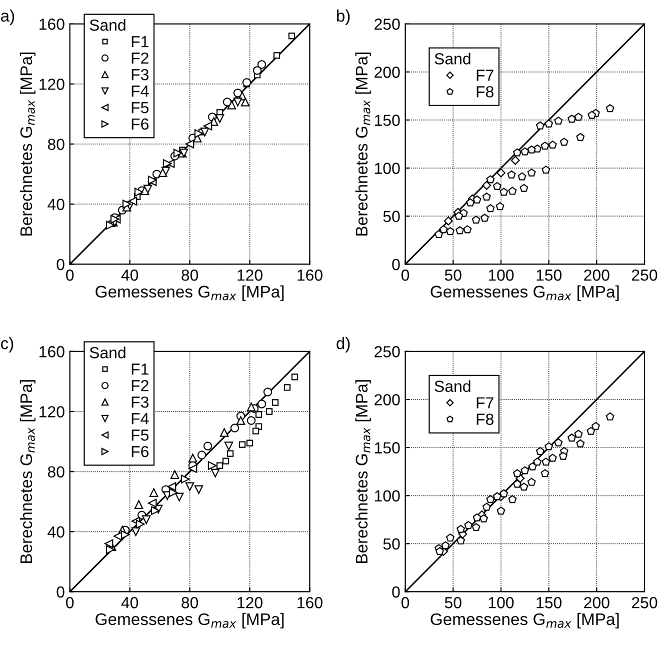 The height and width of the screenshot is (646, 659). I want to click on chart-title: d), so click(343, 345).